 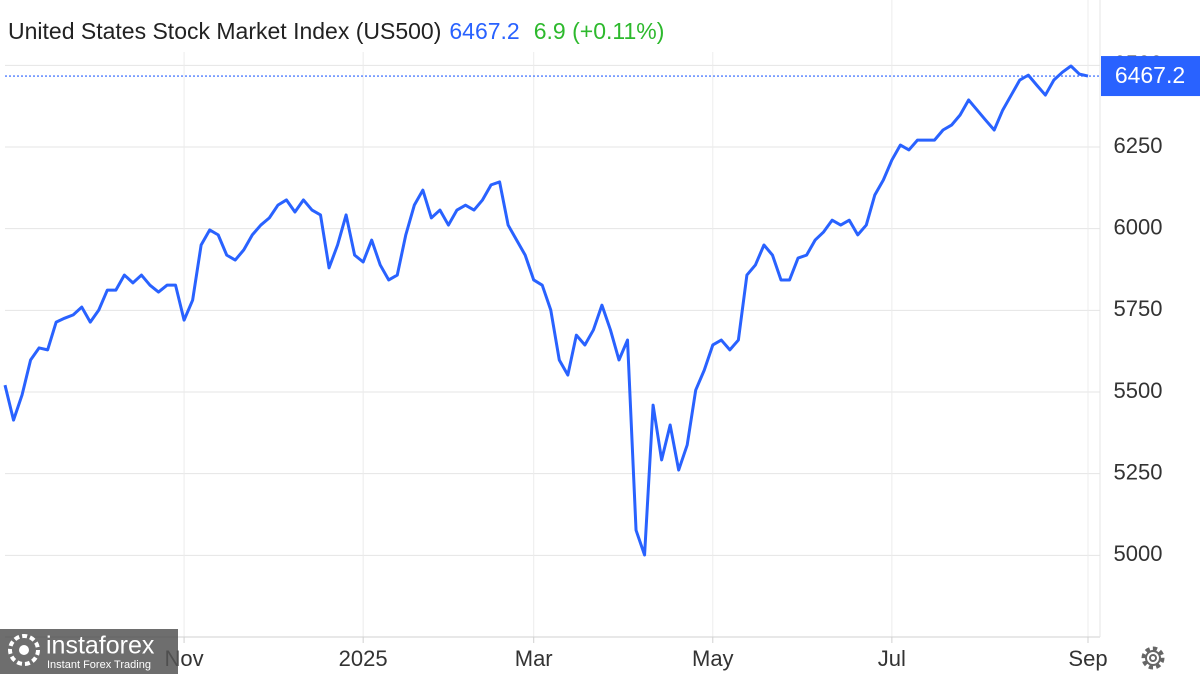 What do you see at coordinates (363, 658) in the screenshot?
I see `x-tick-label: 2025` at bounding box center [363, 658].